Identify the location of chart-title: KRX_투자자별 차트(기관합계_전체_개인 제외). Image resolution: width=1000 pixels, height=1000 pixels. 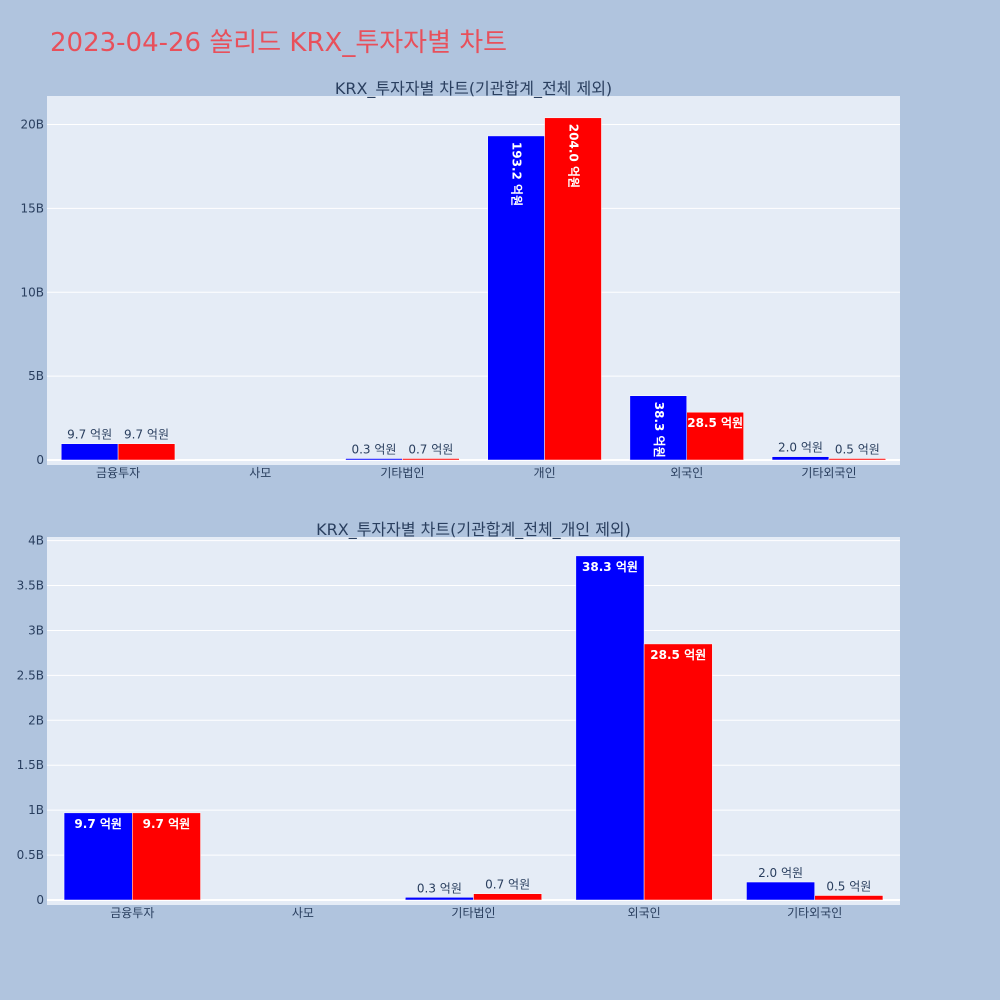
(473, 530).